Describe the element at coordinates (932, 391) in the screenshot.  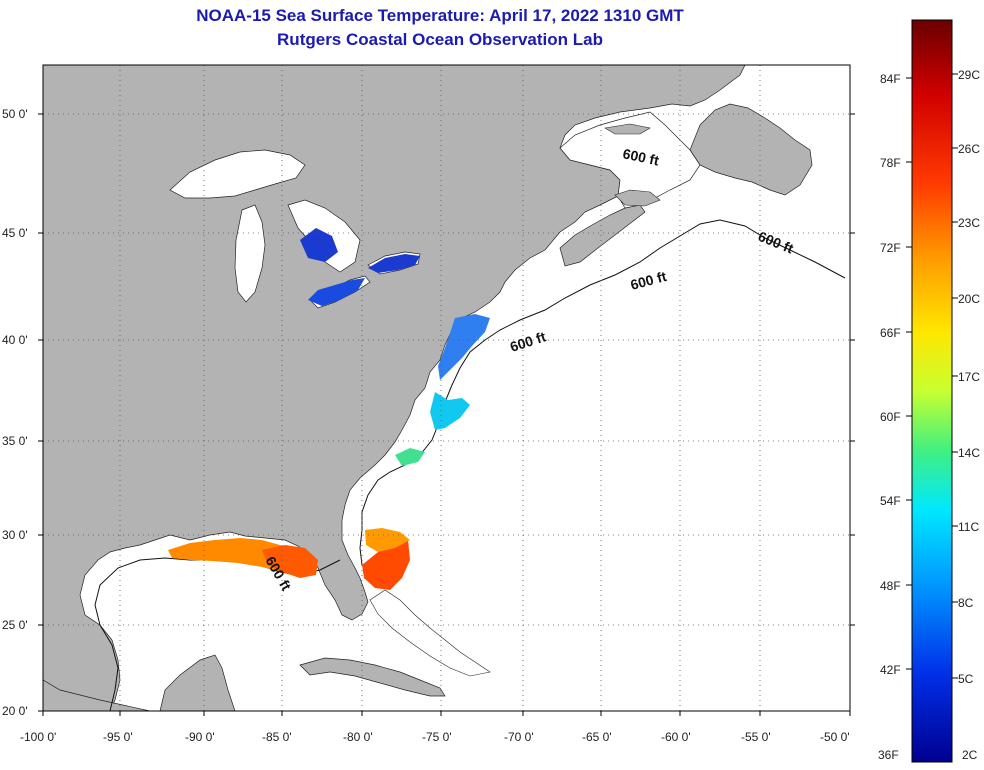
I see `colorbar` at that location.